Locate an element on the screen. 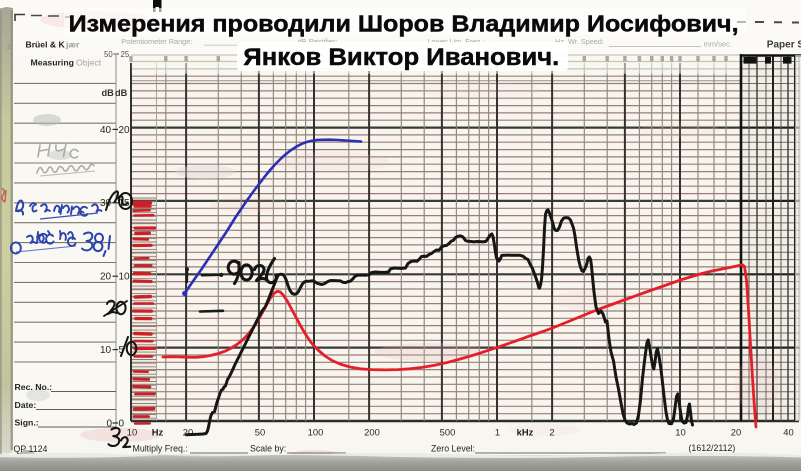 The width and height of the screenshot is (801, 476). svg-text: Brüel & K is located at coordinates (46, 45).